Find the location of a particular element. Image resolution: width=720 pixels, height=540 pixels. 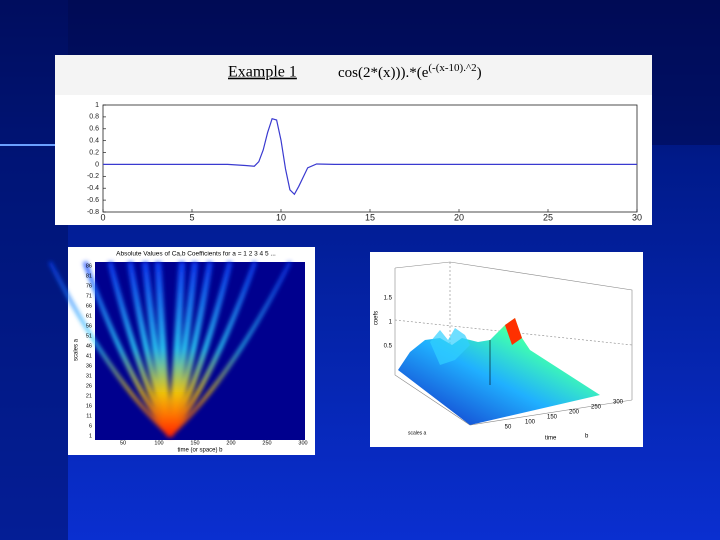

y-tick-label: 0.6 is located at coordinates (94, 129).